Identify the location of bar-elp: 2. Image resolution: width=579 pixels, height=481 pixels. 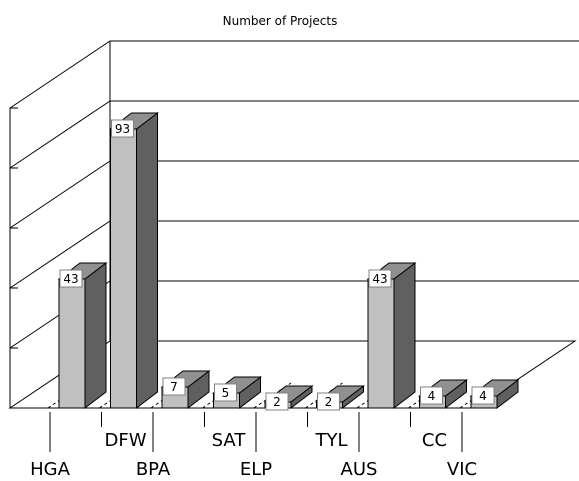
(288, 397).